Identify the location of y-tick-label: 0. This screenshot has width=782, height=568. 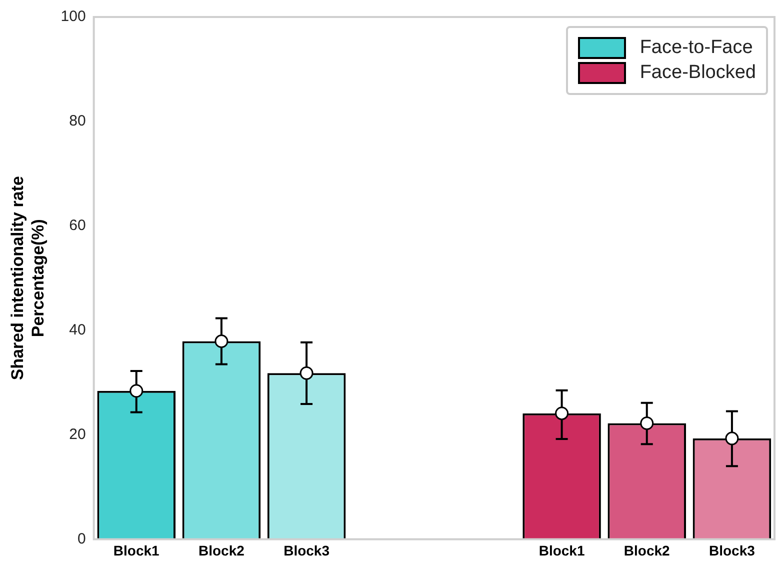
(81, 539).